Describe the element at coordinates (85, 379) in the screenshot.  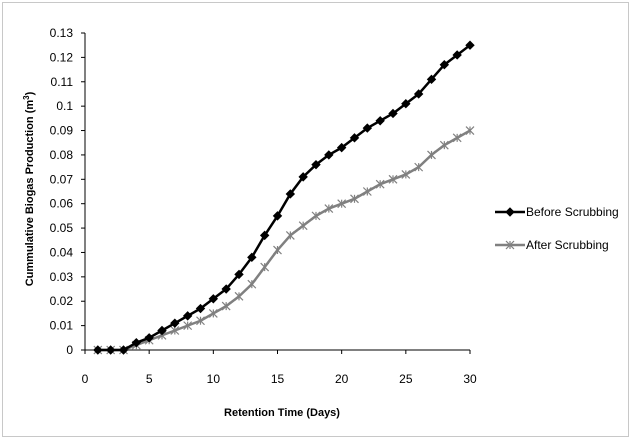
I see `x-tick-label: 0` at that location.